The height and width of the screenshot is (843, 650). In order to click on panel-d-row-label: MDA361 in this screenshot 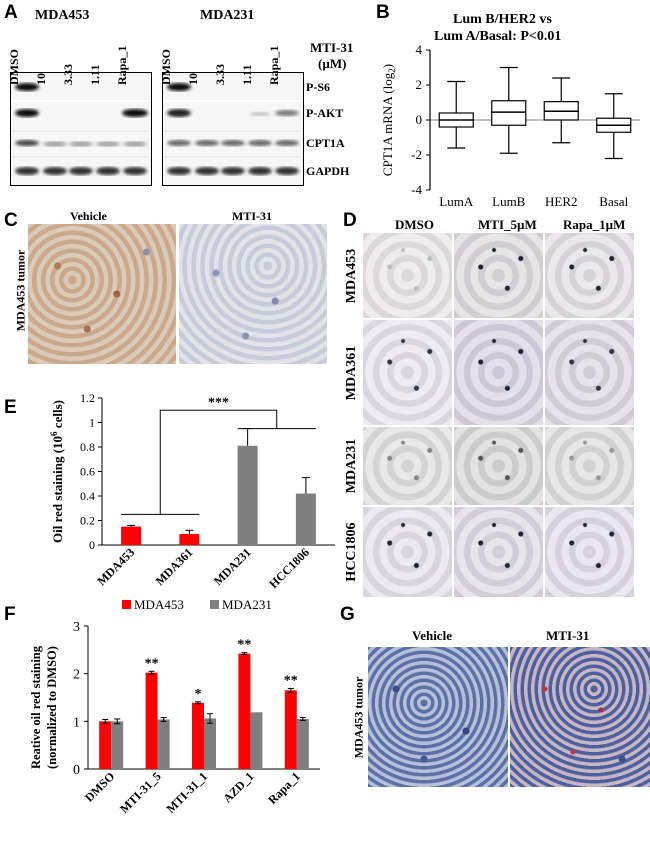, I will do `click(351, 372)`.